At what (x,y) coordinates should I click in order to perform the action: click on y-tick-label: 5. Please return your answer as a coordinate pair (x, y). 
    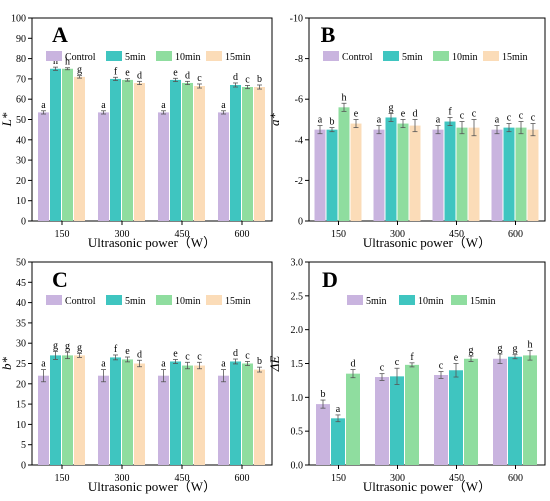
    Looking at the image, I should click on (23, 445).